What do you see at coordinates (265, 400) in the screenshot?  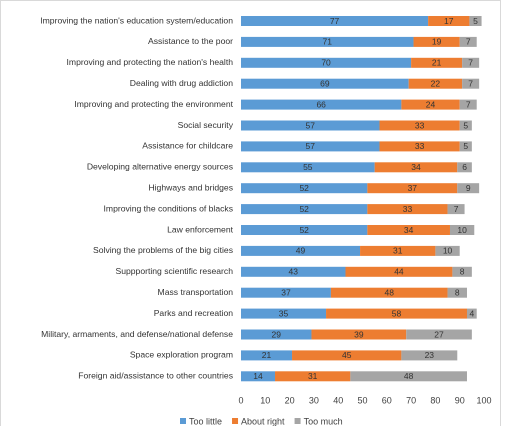 I see `x-tick-label: 10` at bounding box center [265, 400].